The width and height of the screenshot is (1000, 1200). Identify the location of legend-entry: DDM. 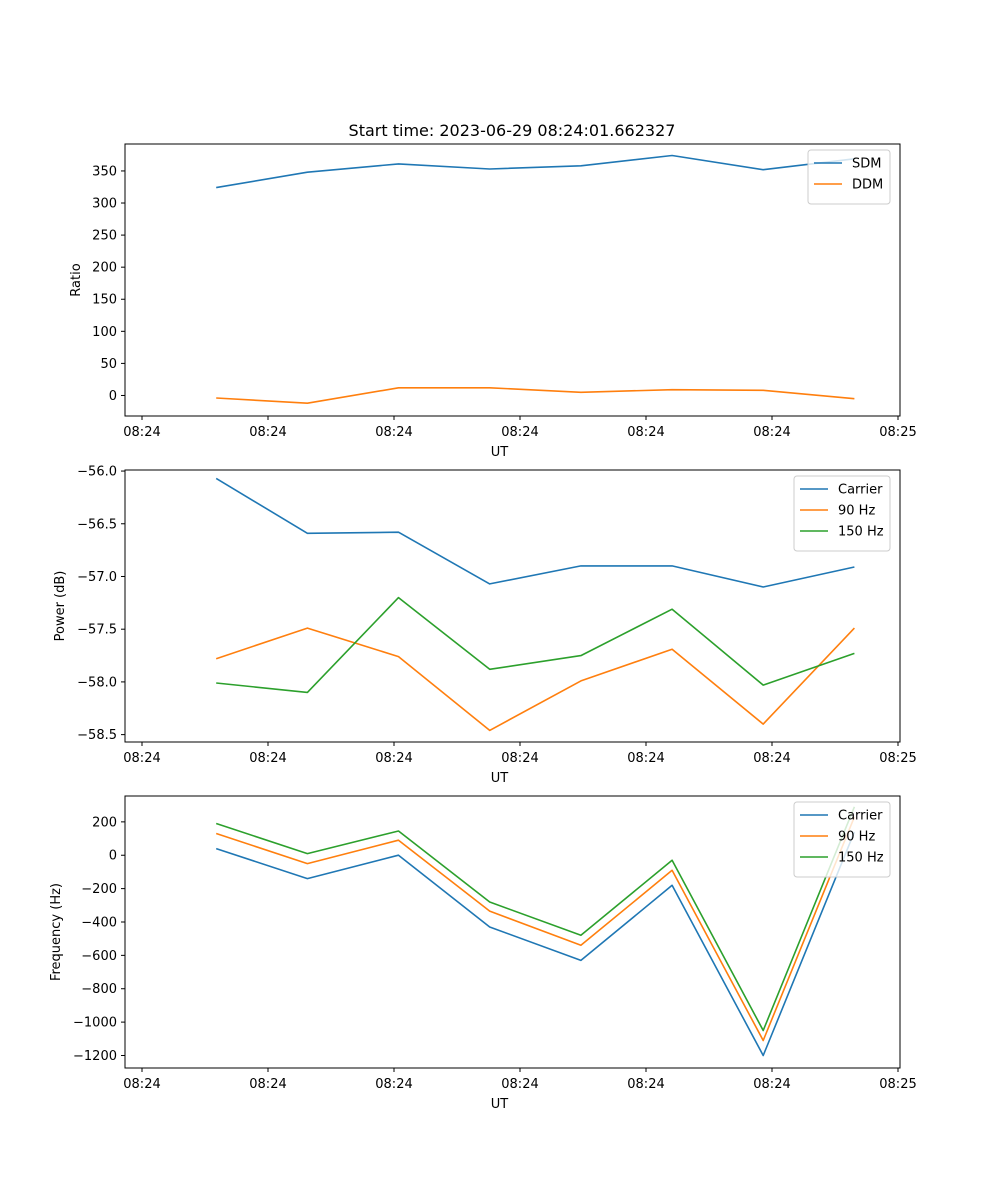
(867, 185).